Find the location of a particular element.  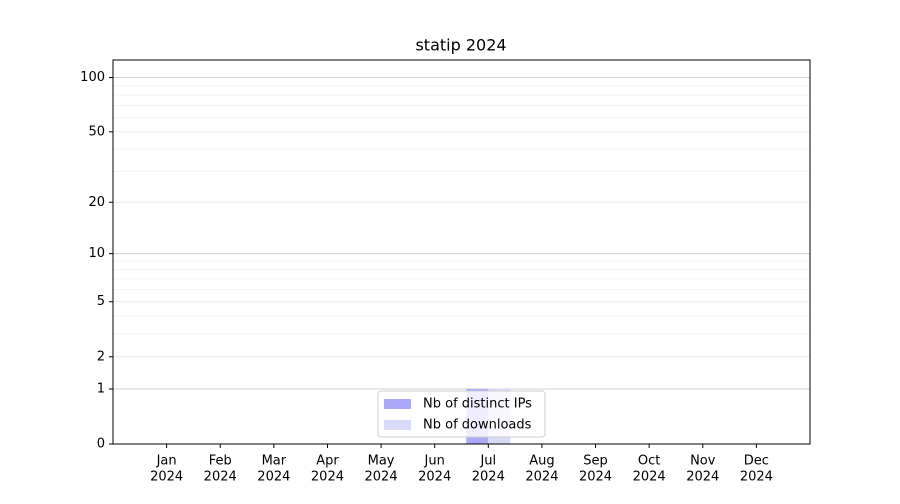

x-tick-label: Nov is located at coordinates (703, 461).